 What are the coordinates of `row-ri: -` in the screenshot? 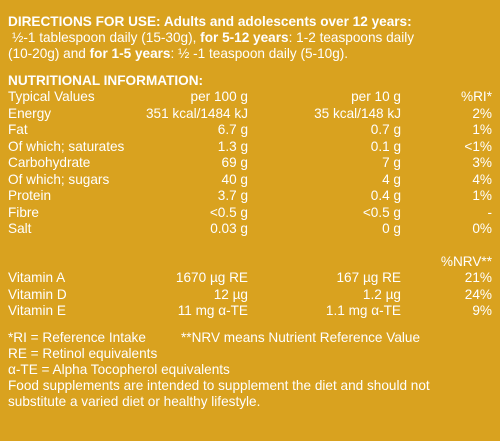 It's located at (489, 212).